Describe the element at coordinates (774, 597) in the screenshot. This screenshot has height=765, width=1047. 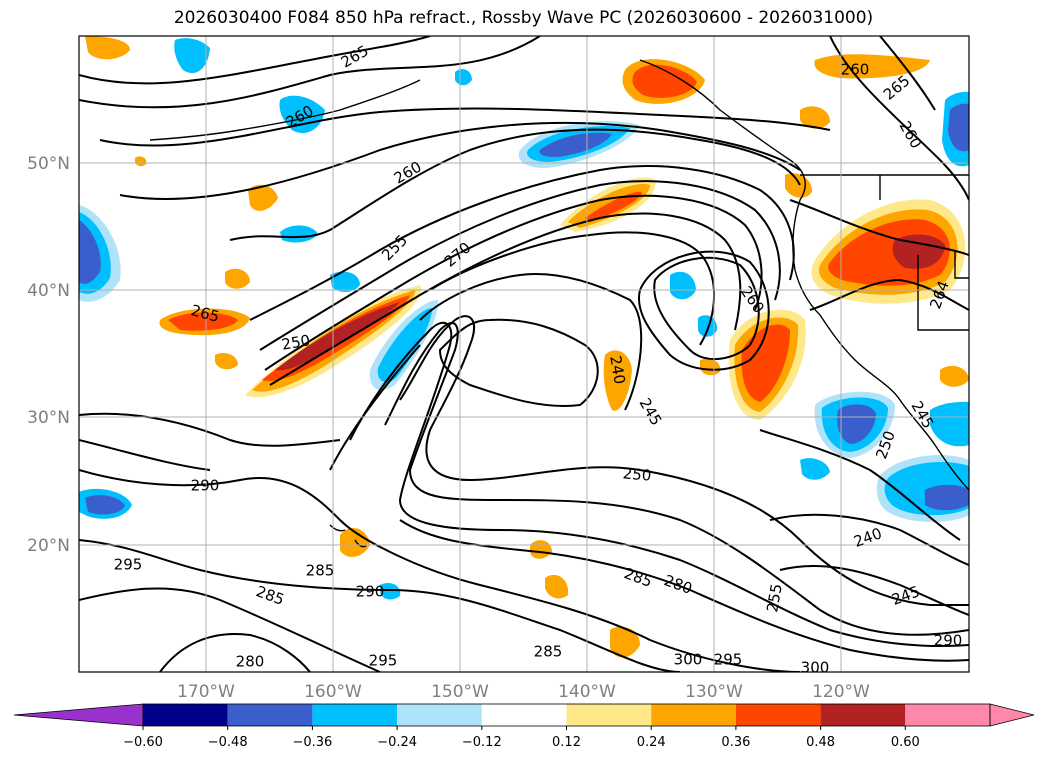
I see `contour-label: 255` at that location.